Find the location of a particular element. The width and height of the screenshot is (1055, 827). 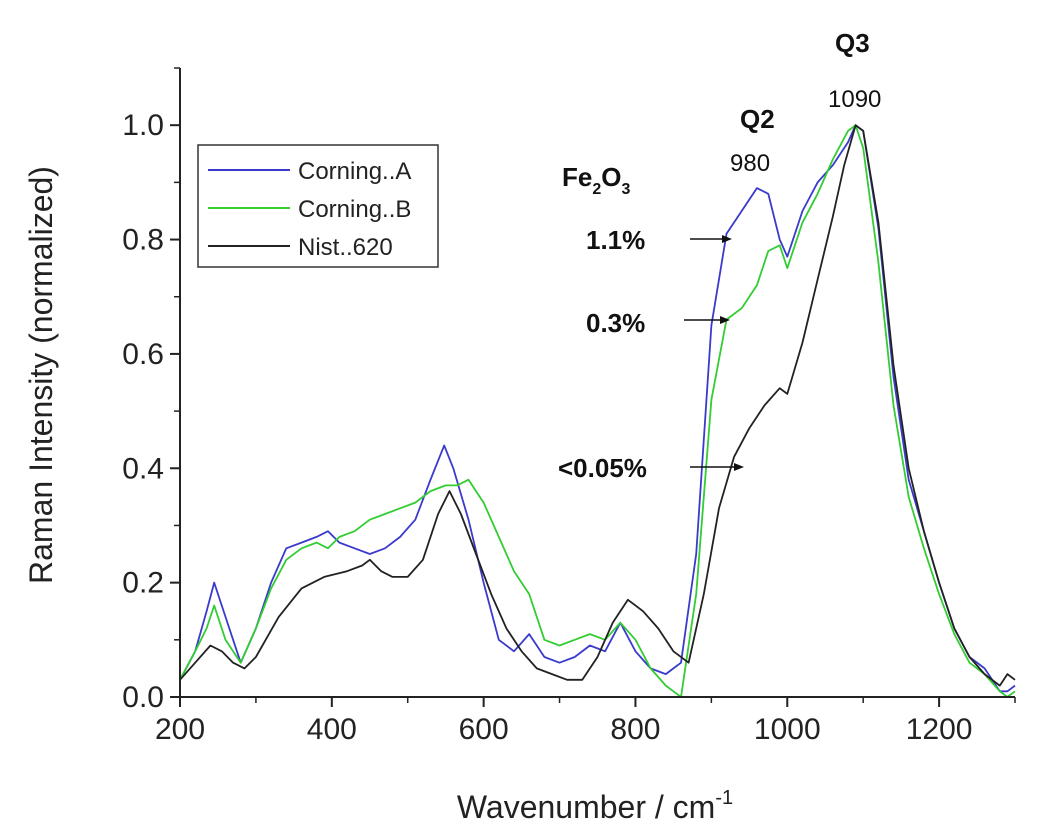

fe2o3-label: Fe2O3 is located at coordinates (596, 180).